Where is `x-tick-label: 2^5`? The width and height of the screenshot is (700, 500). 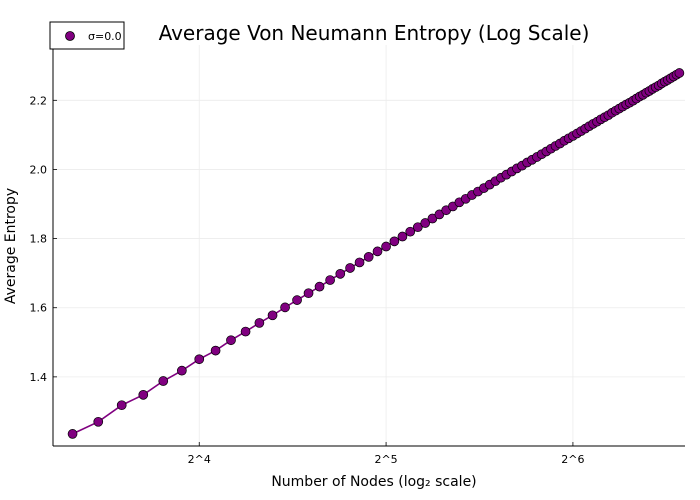
x-tick-label: 2^5 is located at coordinates (385, 459).